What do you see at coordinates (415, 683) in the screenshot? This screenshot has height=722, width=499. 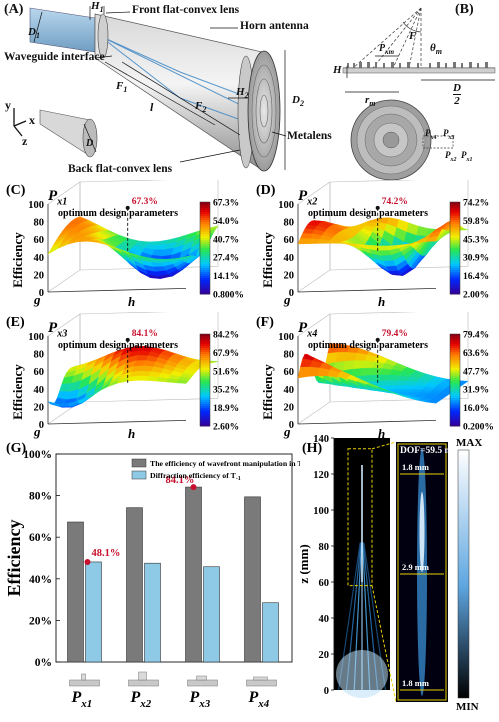 I see `beam-width-label: 1.8 mm` at bounding box center [415, 683].